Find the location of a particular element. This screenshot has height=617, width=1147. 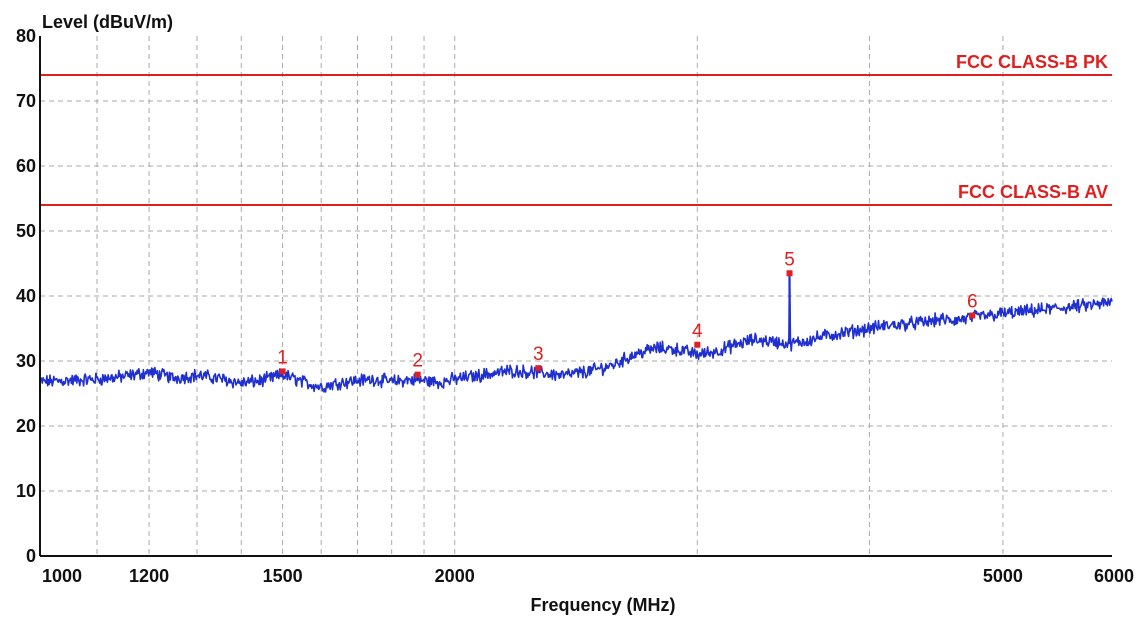

y-tick-label: 50 is located at coordinates (26, 231).